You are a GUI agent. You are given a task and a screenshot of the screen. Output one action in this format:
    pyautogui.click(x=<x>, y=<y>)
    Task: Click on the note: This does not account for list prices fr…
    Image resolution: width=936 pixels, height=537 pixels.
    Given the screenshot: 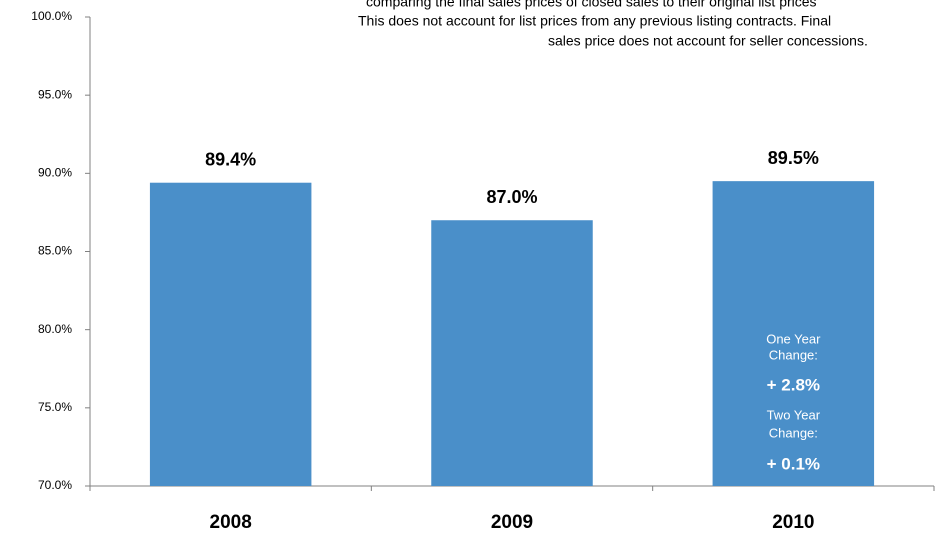 What is the action you would take?
    pyautogui.click(x=594, y=21)
    